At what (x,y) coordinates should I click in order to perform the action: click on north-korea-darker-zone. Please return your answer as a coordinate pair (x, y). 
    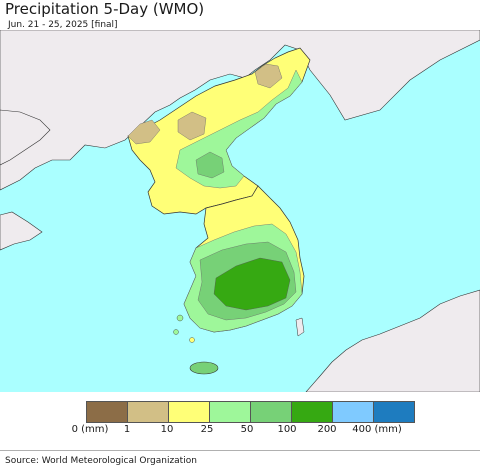
    Looking at the image, I should click on (210, 165).